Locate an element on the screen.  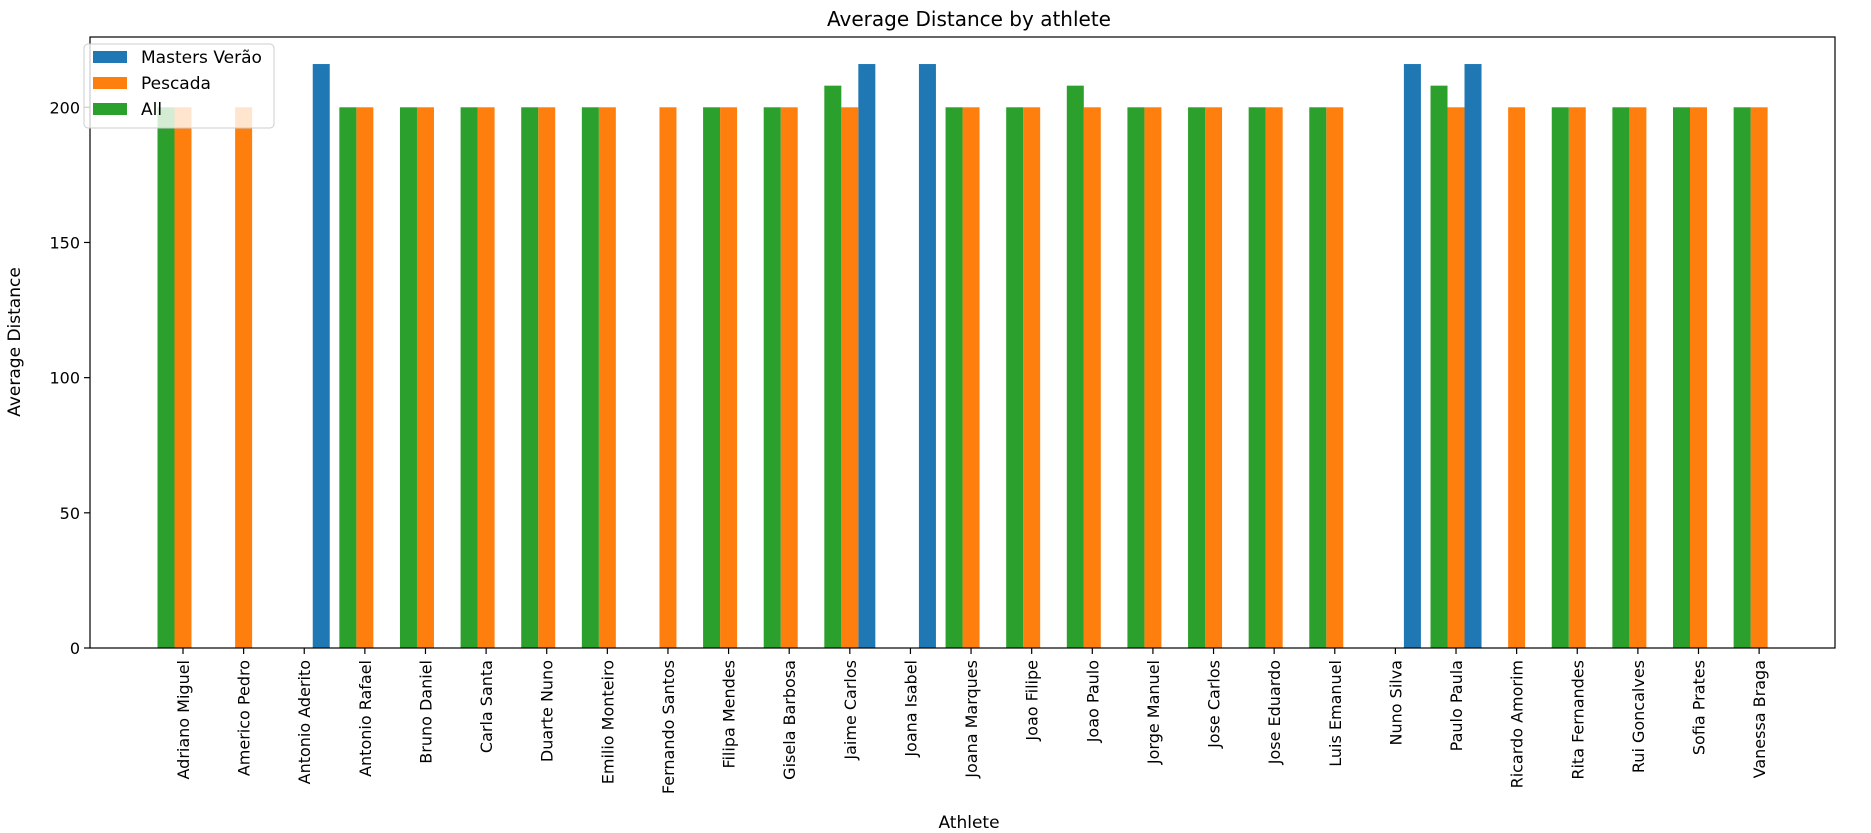
legend-label: Masters Verão is located at coordinates (201, 58).